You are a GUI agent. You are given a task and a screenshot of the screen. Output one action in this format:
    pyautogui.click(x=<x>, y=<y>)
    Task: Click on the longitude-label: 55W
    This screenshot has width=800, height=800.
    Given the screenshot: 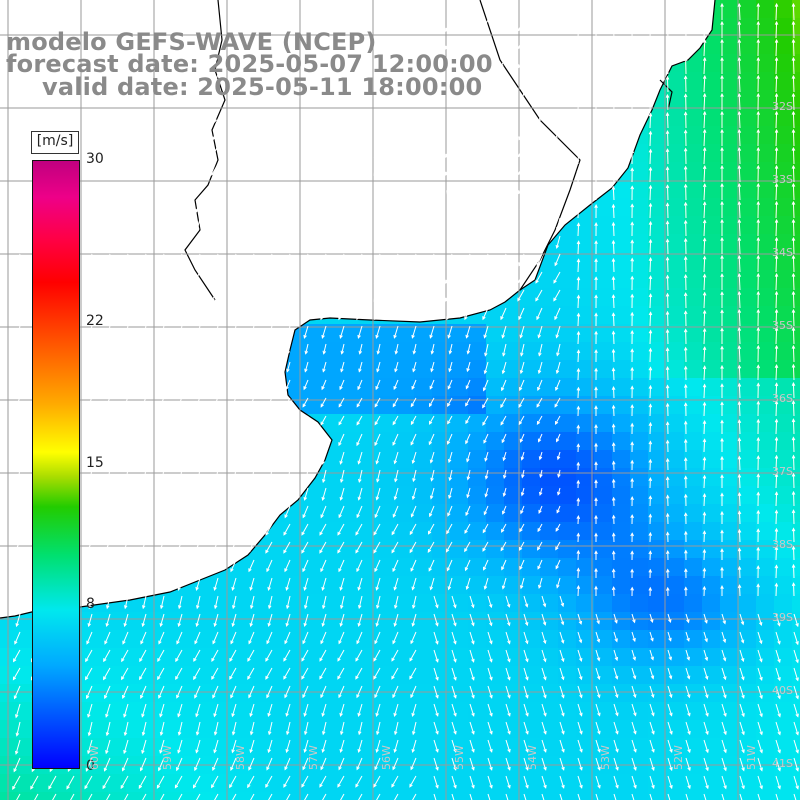 What is the action you would take?
    pyautogui.click(x=459, y=757)
    